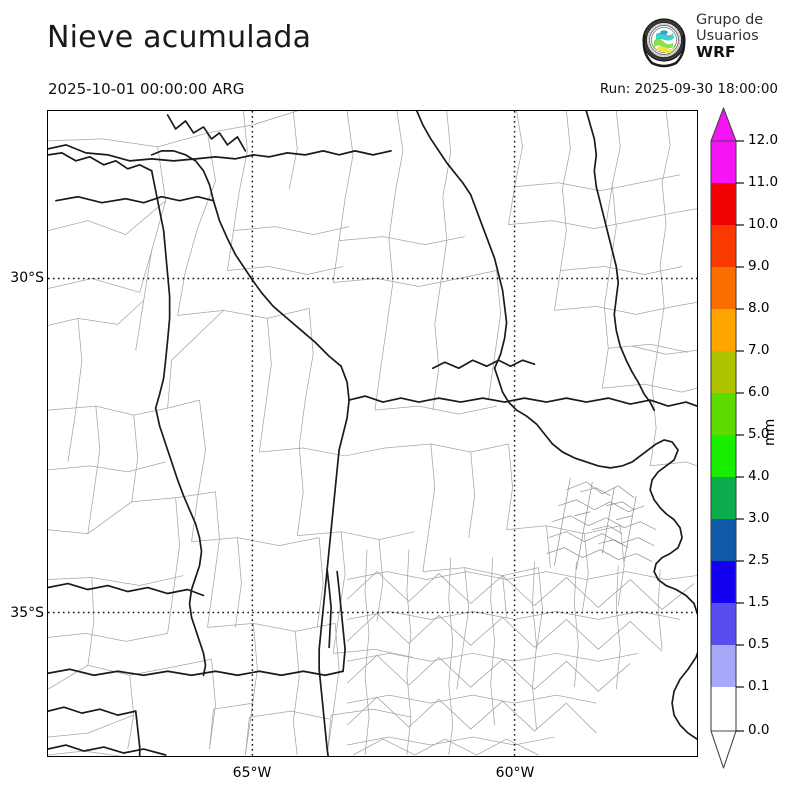  Describe the element at coordinates (759, 518) in the screenshot. I see `cb-tick-3.0: 3.0` at that location.